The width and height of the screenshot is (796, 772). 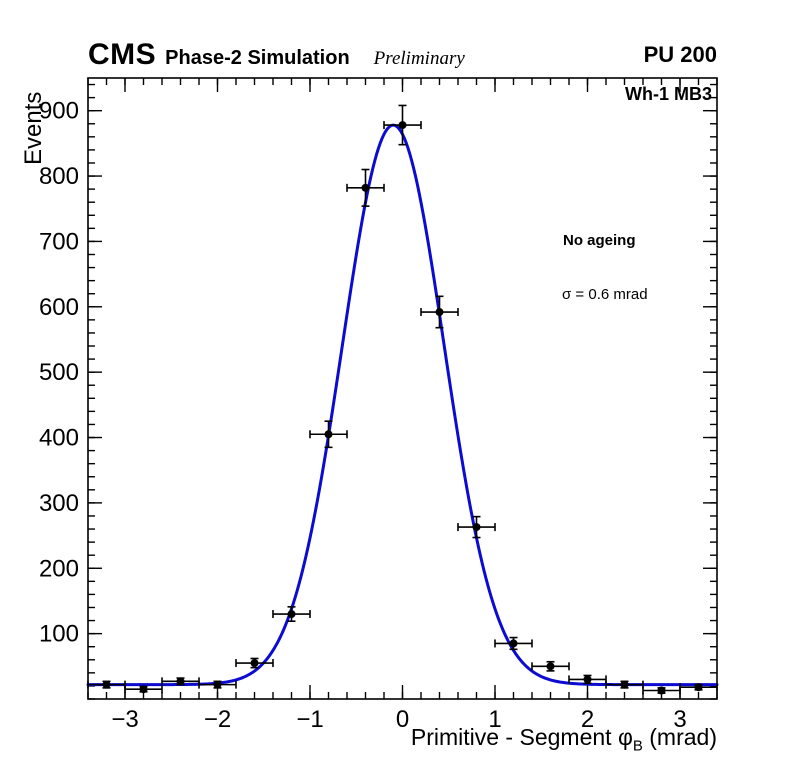 What do you see at coordinates (402, 719) in the screenshot?
I see `x-tick-label: 0` at bounding box center [402, 719].